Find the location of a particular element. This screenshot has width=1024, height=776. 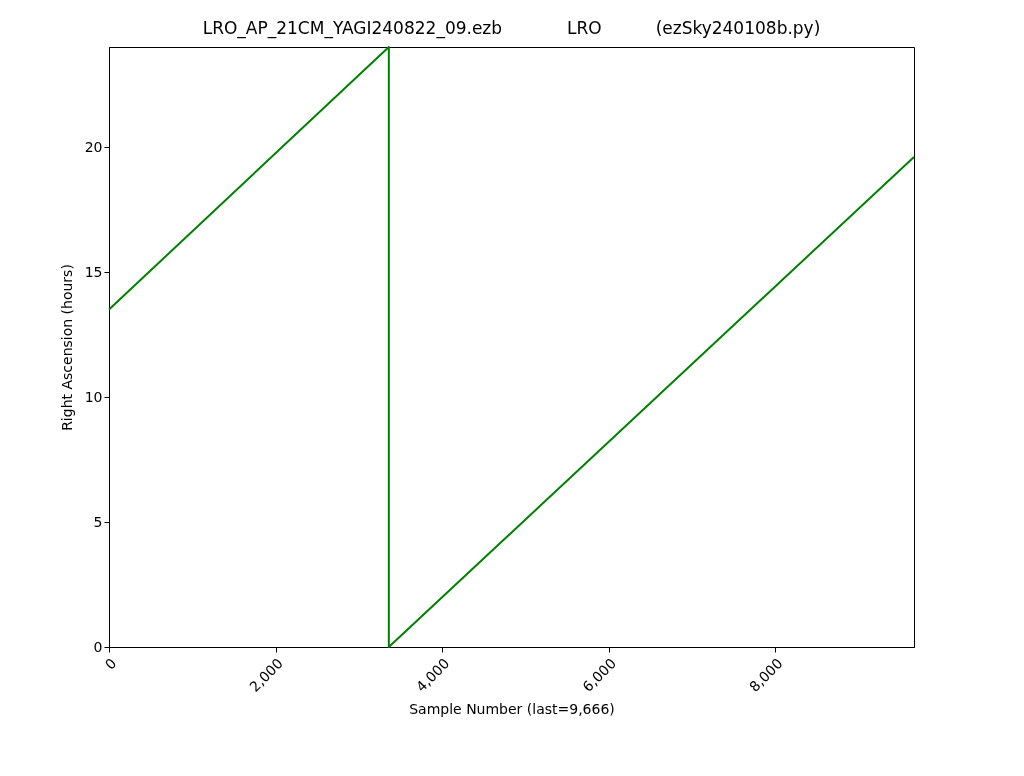

y-tick-label: 5 is located at coordinates (98, 521).